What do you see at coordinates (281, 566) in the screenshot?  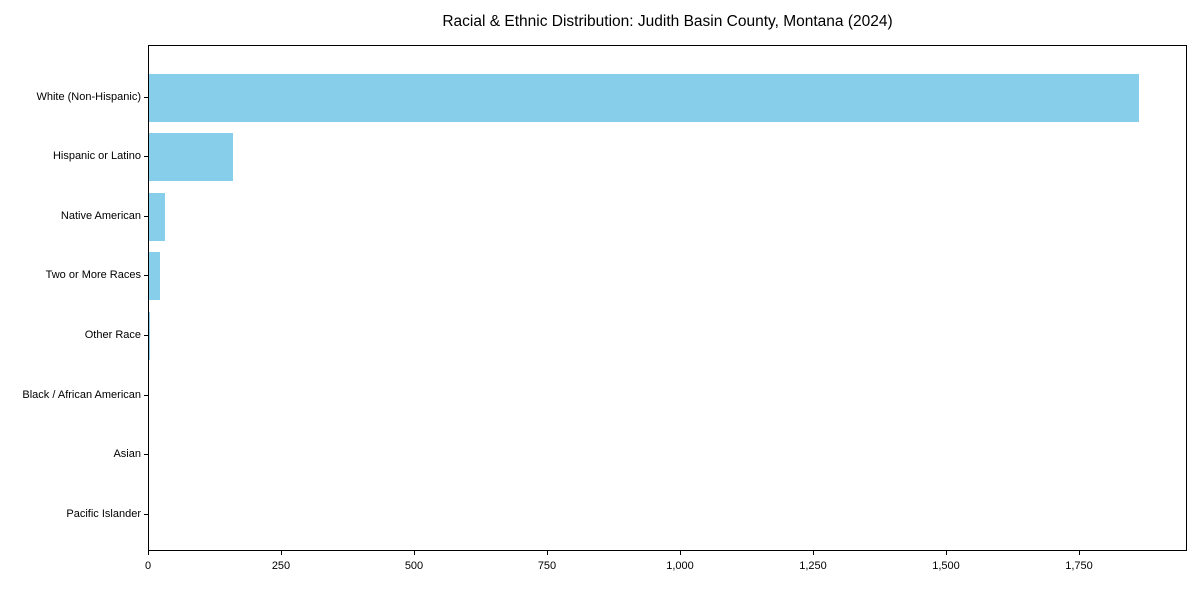 I see `x-axis-tick-label: 250` at bounding box center [281, 566].